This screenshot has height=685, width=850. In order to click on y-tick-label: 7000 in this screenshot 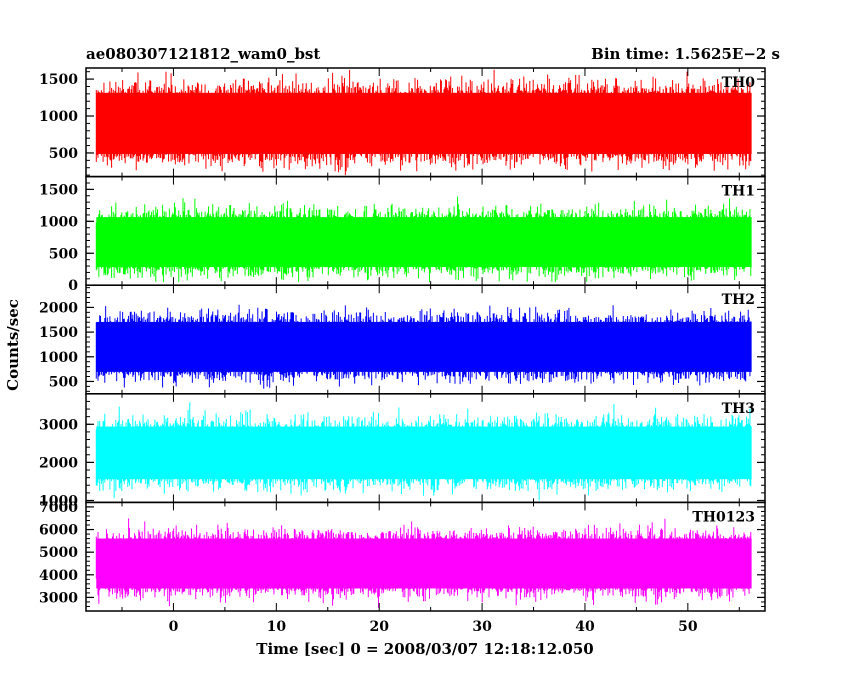, I will do `click(58, 508)`.